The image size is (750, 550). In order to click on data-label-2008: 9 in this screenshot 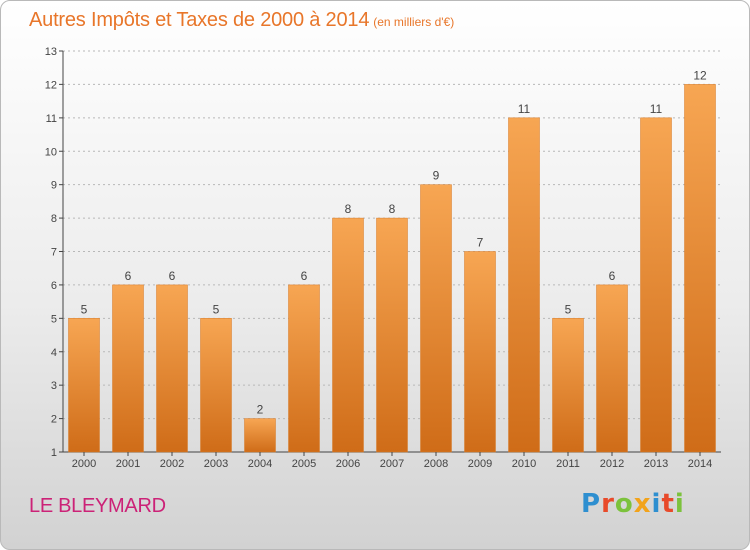, I will do `click(436, 176)`.